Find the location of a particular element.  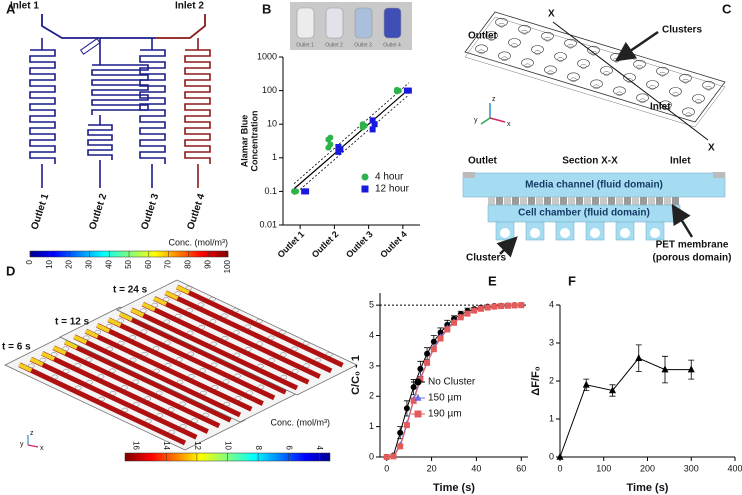

y-tick-label: 0.1 is located at coordinates (270, 191).